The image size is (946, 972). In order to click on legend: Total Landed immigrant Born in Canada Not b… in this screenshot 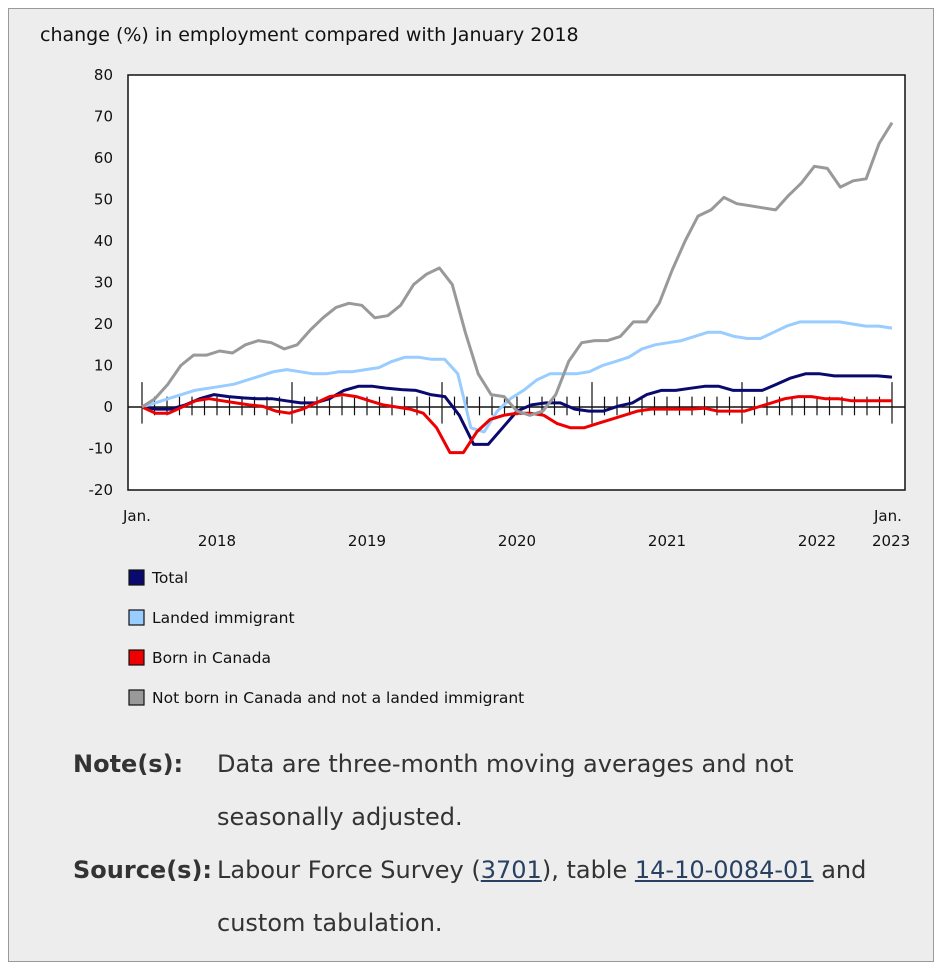, I will do `click(326, 638)`.